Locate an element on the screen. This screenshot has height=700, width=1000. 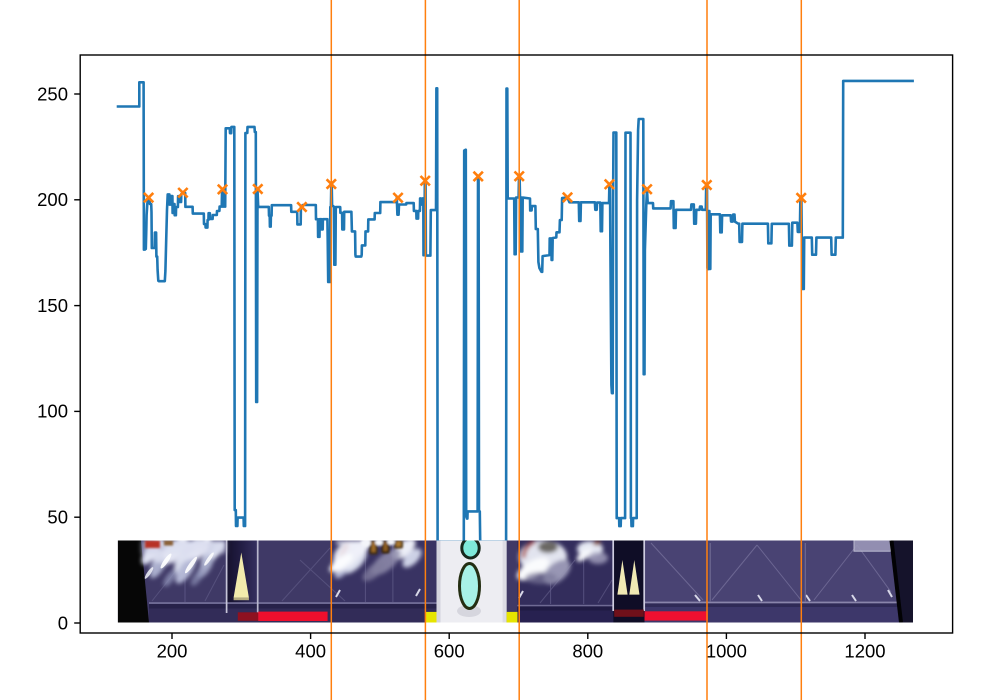
svg-text: 250 is located at coordinates (52, 93).